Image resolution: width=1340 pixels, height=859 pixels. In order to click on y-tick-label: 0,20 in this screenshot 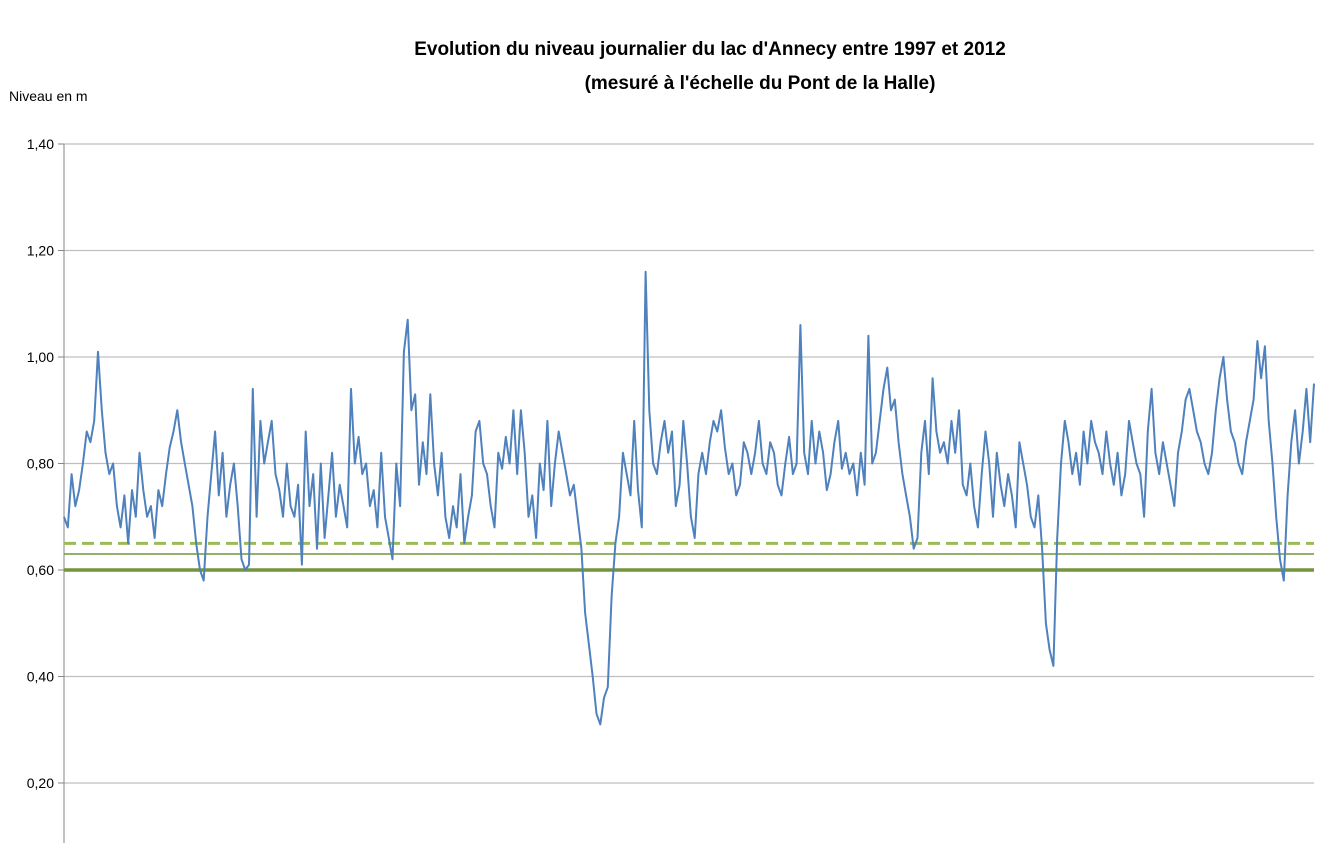, I will do `click(40, 783)`.